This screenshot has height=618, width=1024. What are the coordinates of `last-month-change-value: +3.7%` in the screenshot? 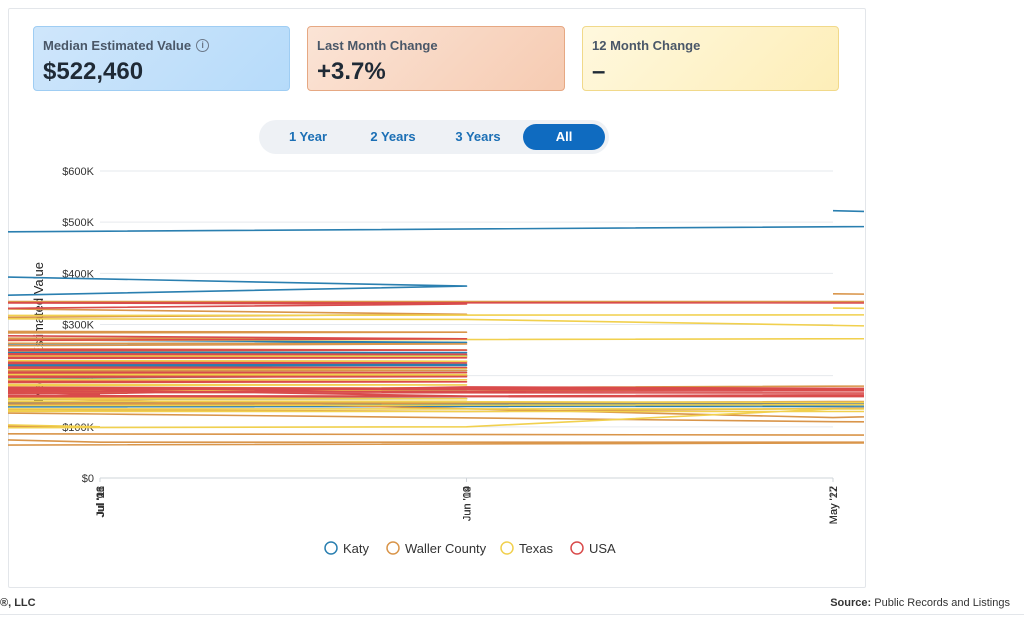 It's located at (351, 71).